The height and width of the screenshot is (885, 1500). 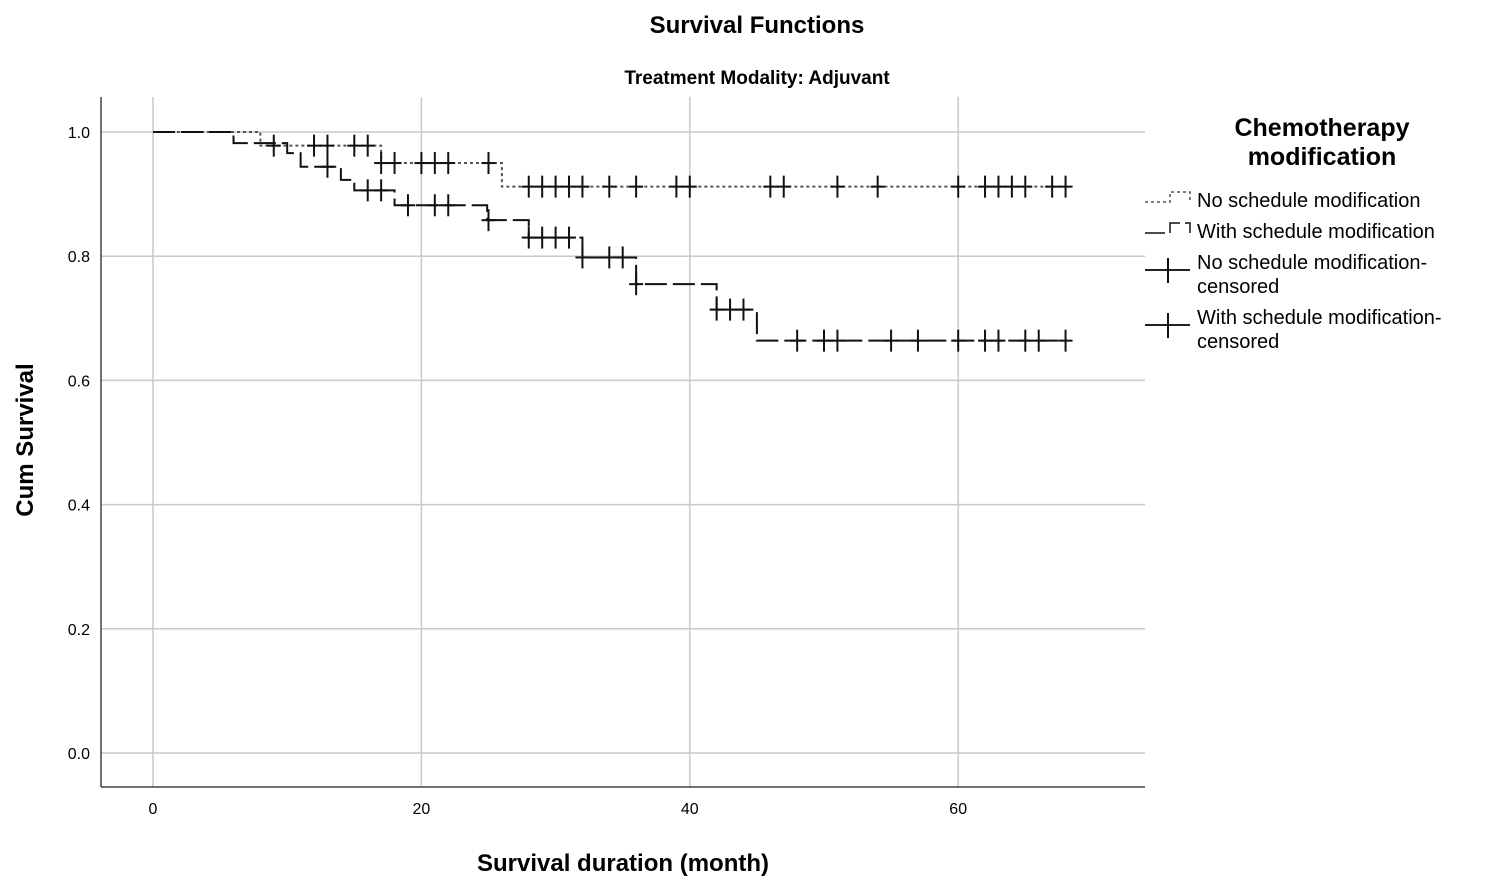 What do you see at coordinates (757, 25) in the screenshot?
I see `chart-title: Survival Functions` at bounding box center [757, 25].